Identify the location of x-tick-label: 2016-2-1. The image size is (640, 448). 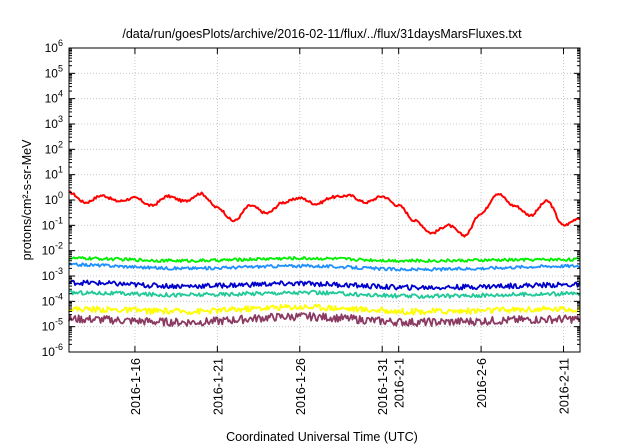
(400, 383).